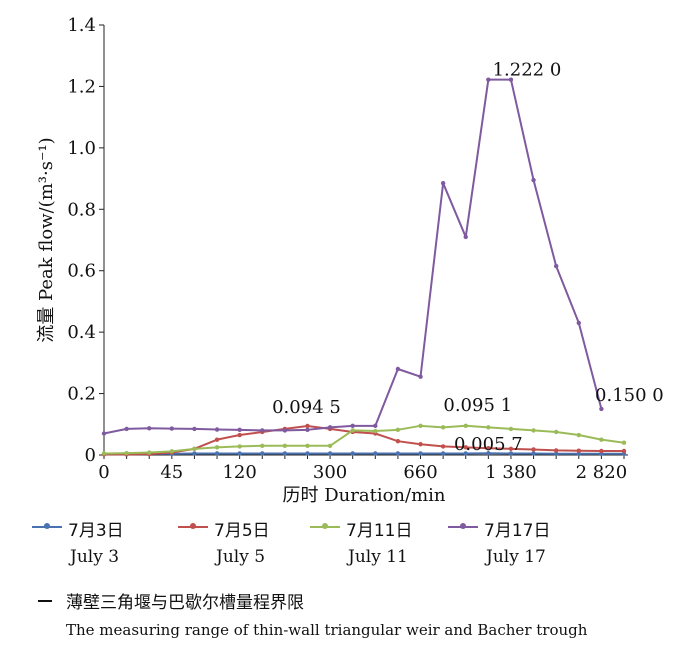 The height and width of the screenshot is (646, 700). What do you see at coordinates (96, 531) in the screenshot?
I see `legend-label-zh: 7月3日` at bounding box center [96, 531].